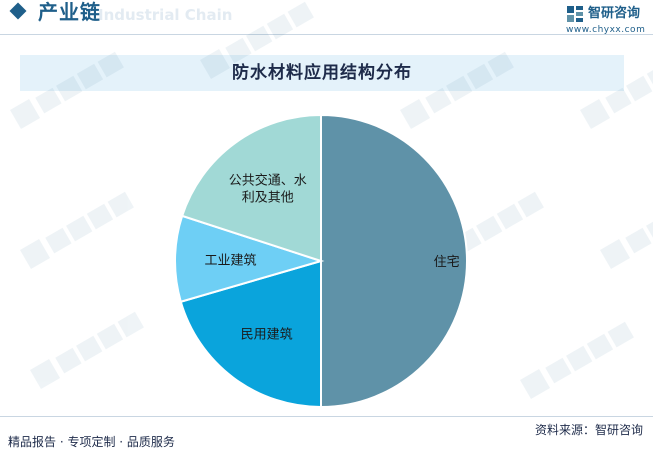 This screenshot has height=452, width=653. I want to click on header-title: 产业链, so click(69, 12).